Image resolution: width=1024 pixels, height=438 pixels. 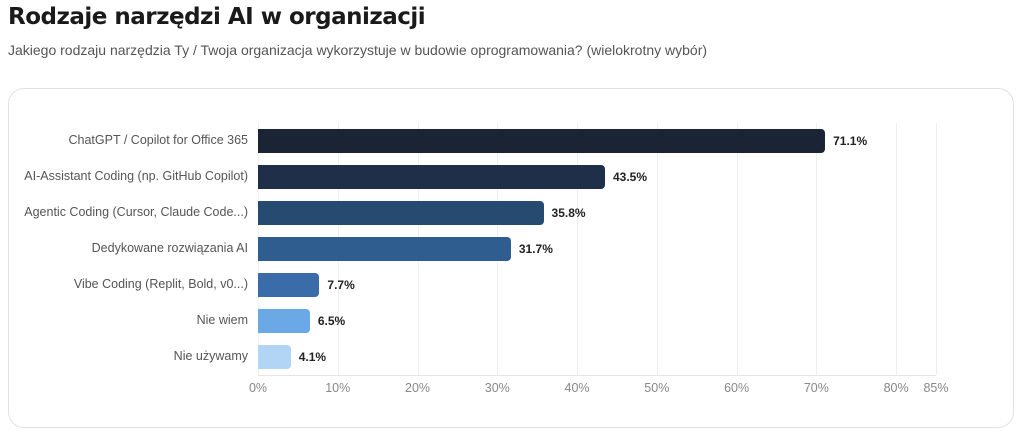 What do you see at coordinates (936, 388) in the screenshot?
I see `x-tick-label: 85%` at bounding box center [936, 388].